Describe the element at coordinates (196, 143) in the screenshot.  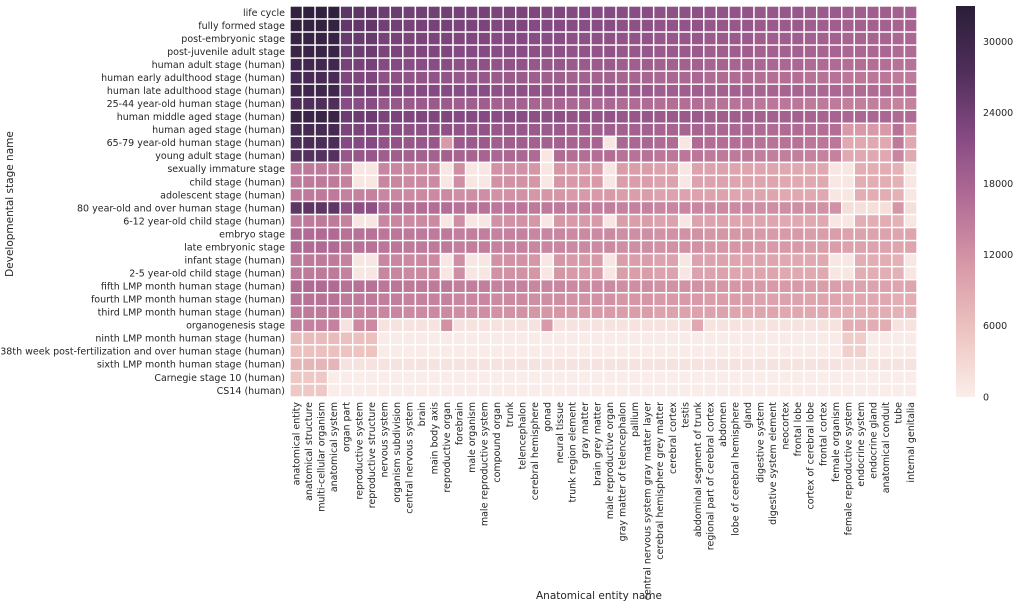
I see `y-tick-label: 65-79 year-old human stage (human)` at that location.